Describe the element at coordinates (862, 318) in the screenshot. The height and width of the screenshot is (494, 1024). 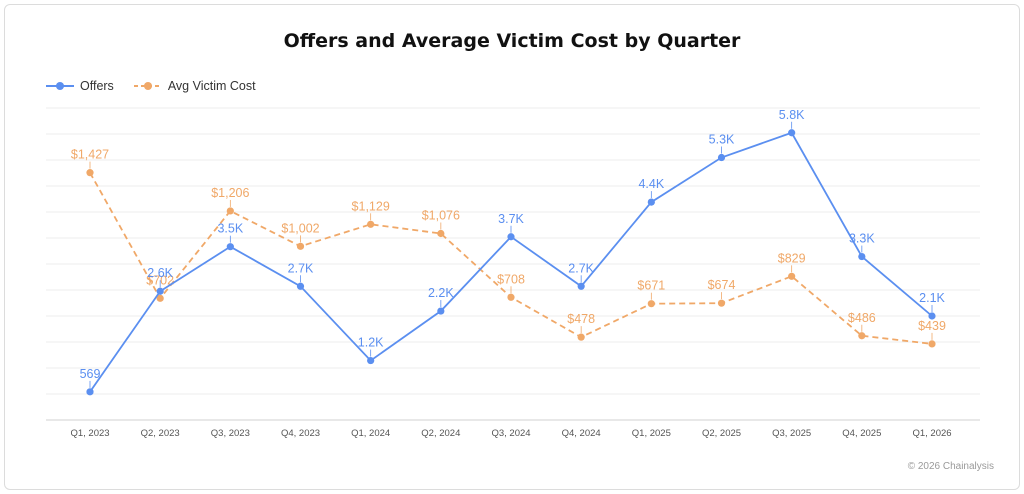
I see `cost-data-label: $486` at that location.